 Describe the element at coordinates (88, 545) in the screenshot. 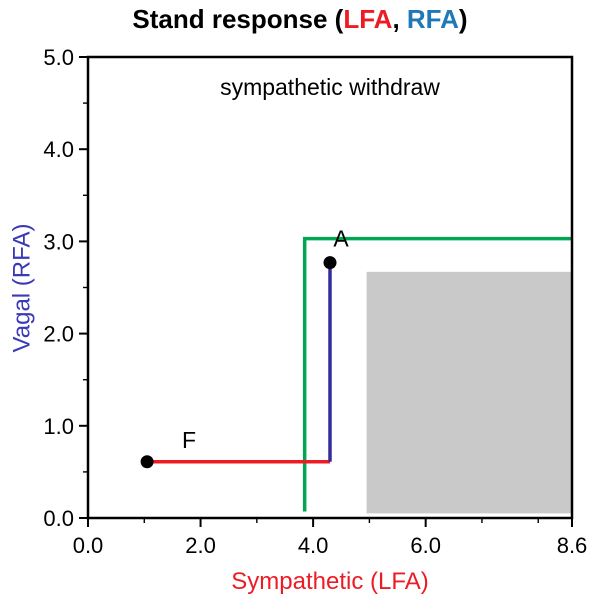

I see `x-tick-label: 0.0` at that location.